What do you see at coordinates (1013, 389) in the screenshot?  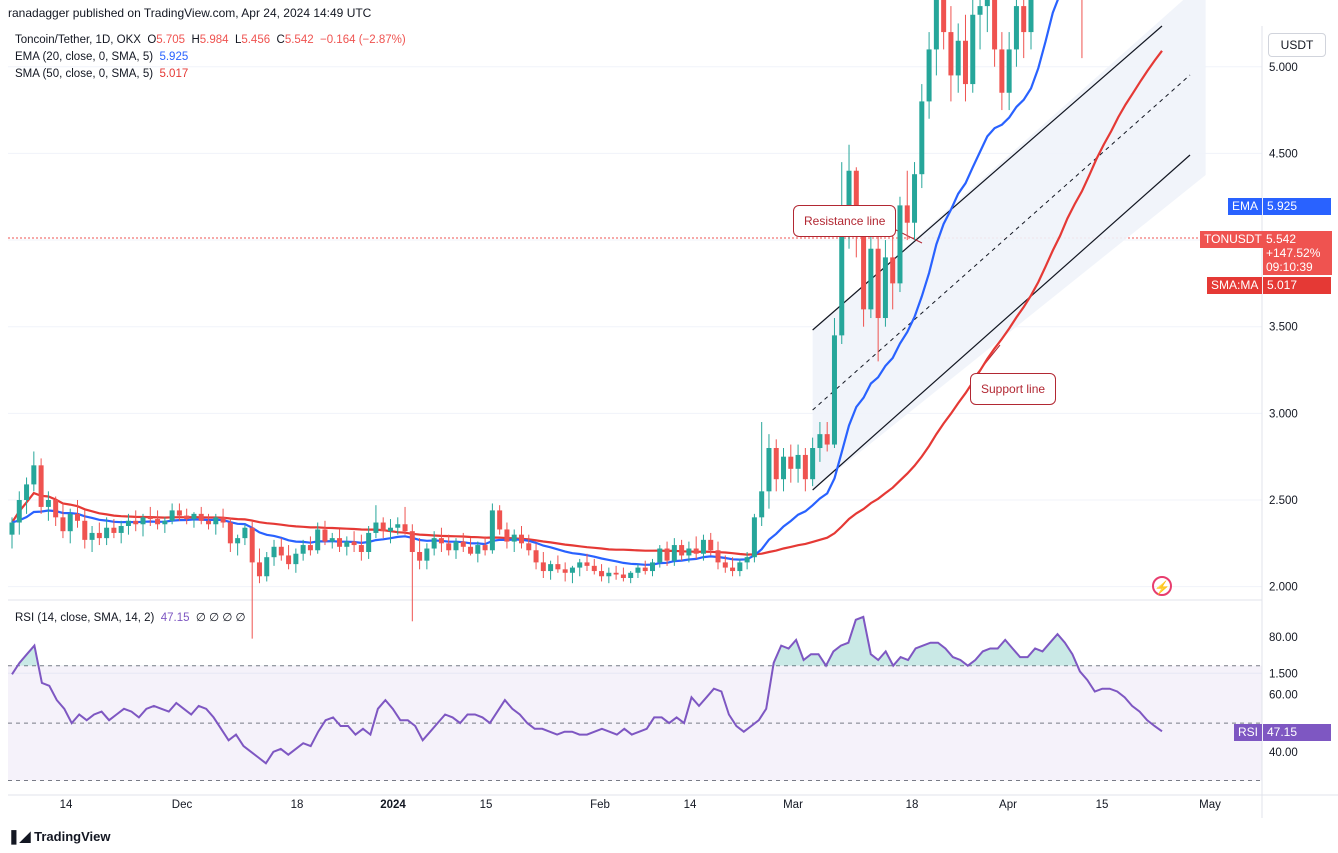 I see `support-line-annotation: Support line` at bounding box center [1013, 389].